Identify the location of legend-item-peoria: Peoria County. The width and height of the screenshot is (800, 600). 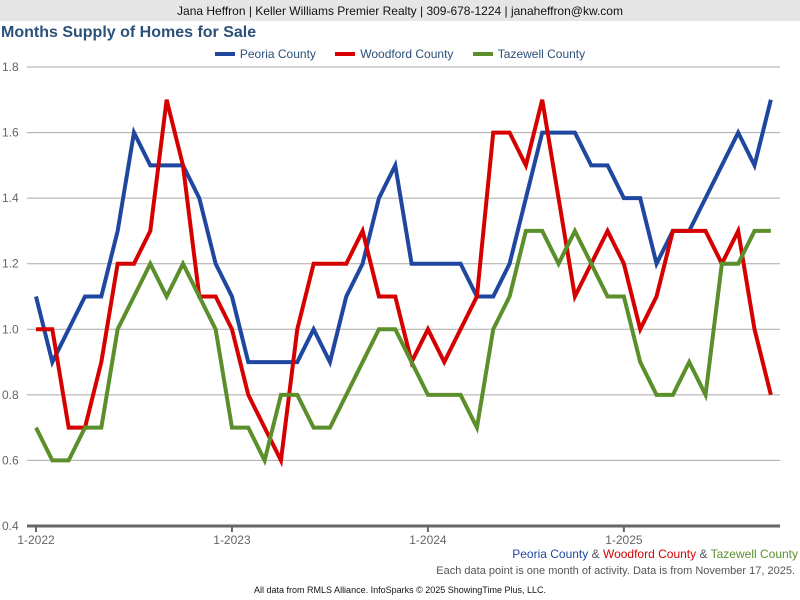
(265, 54).